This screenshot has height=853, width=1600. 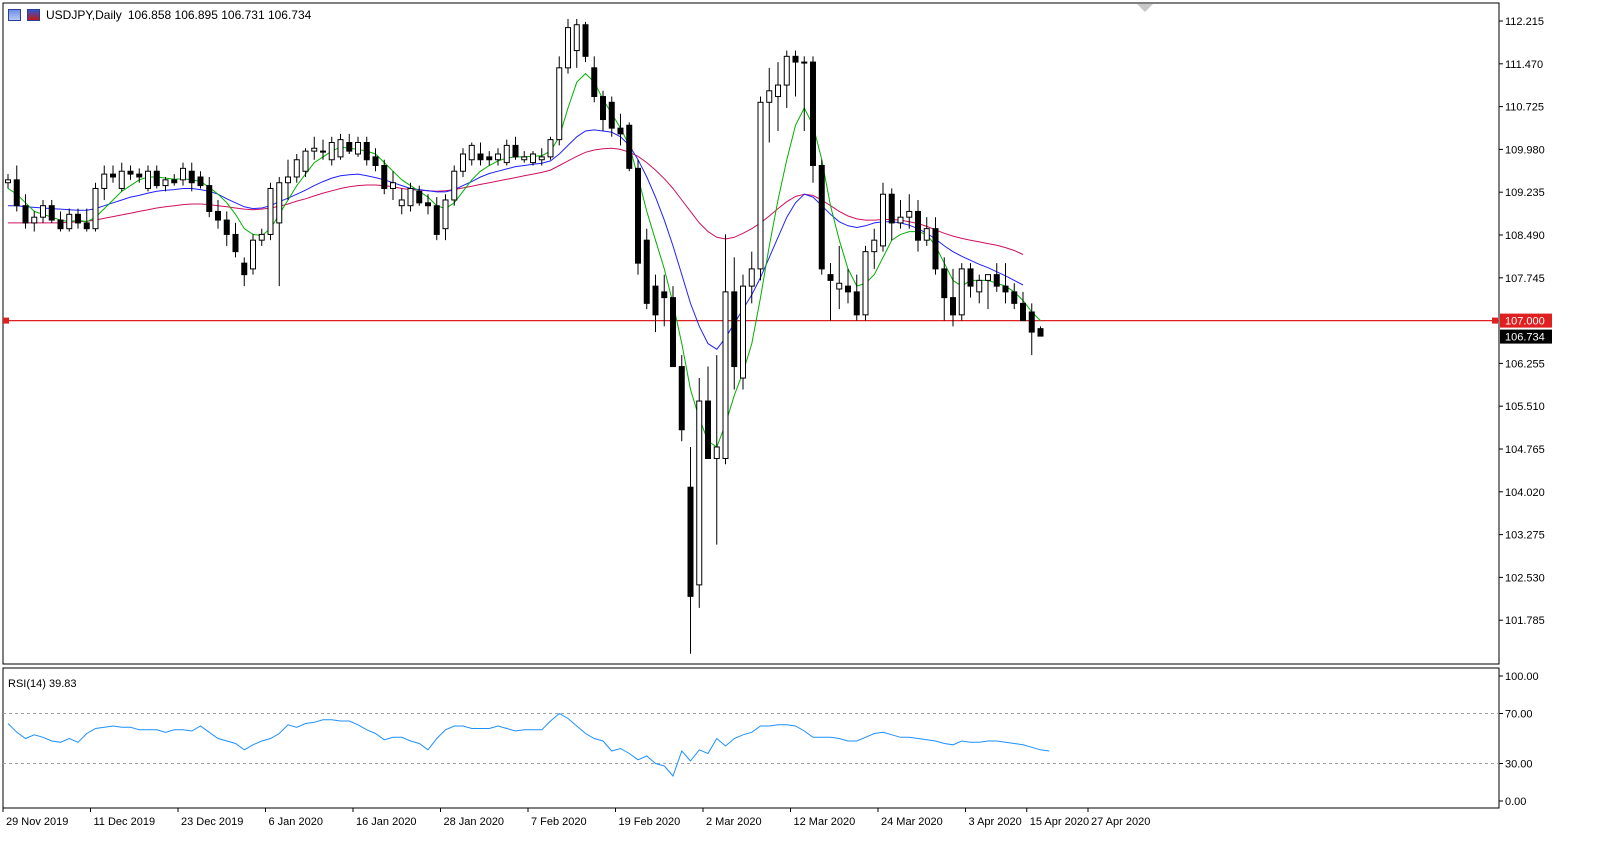 What do you see at coordinates (1525, 150) in the screenshot?
I see `price-tick-label: 109.980` at bounding box center [1525, 150].